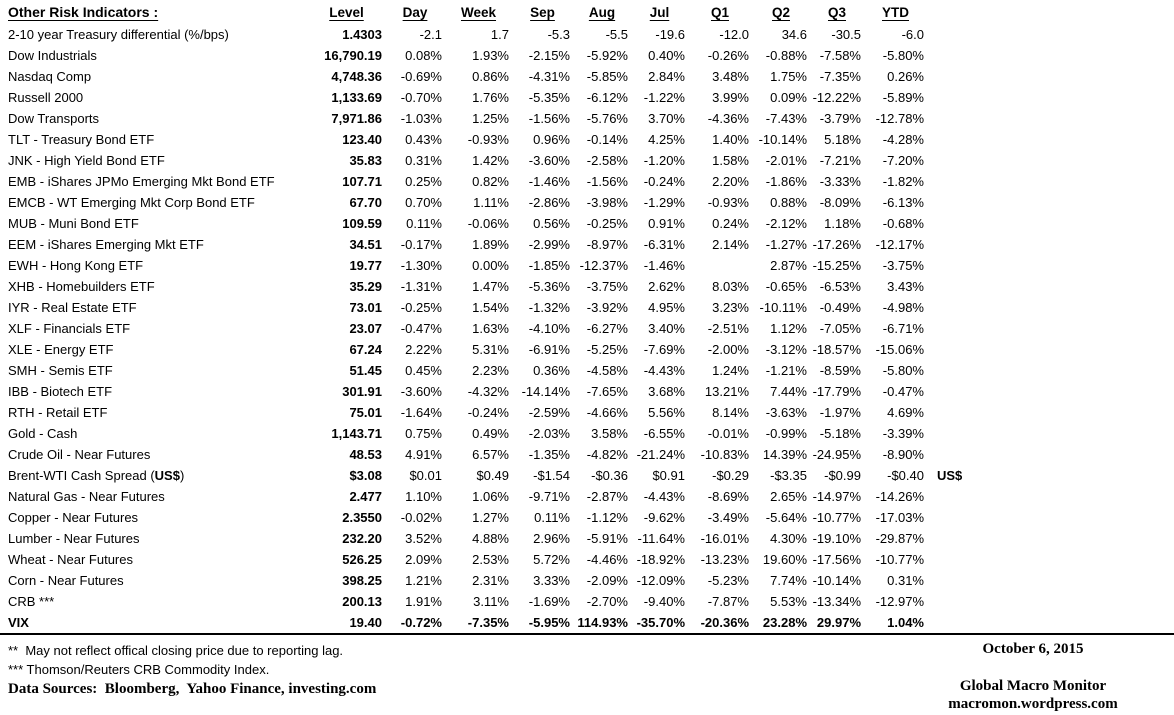 This screenshot has height=715, width=1174. Describe the element at coordinates (786, 160) in the screenshot. I see `cell-q2: -2.01%` at that location.